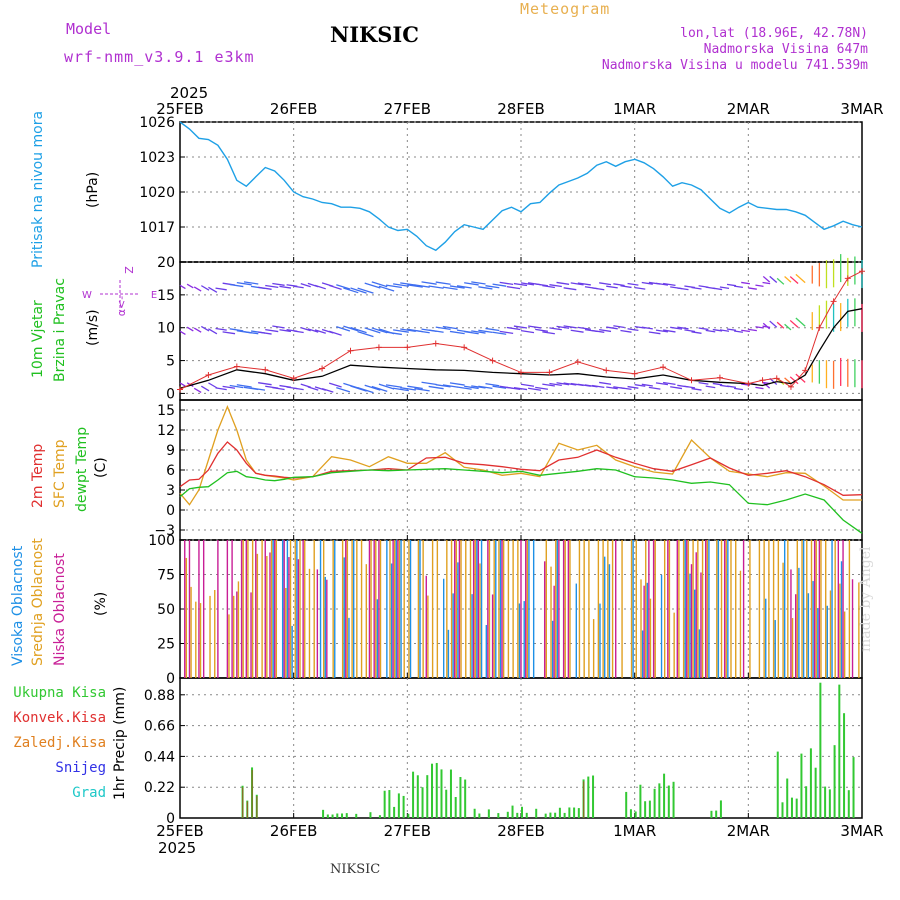 The height and width of the screenshot is (900, 900). Describe the element at coordinates (87, 295) in the screenshot. I see `compass-west: W` at that location.